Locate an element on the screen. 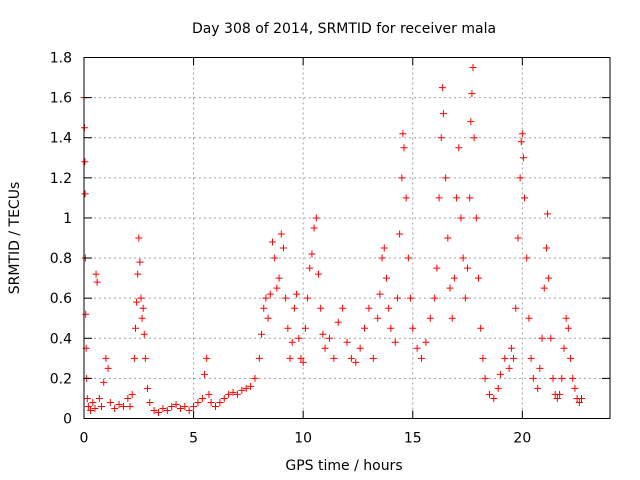 The height and width of the screenshot is (480, 640). y-tick-label: 1.6 is located at coordinates (61, 99).